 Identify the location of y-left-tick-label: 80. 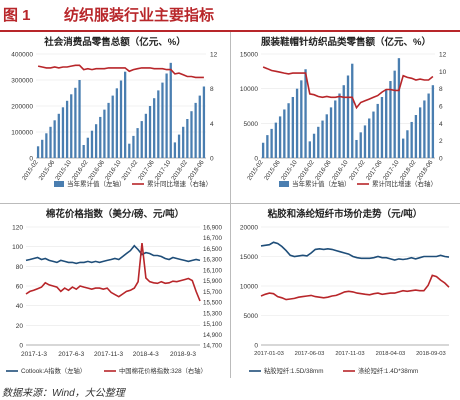
(20, 267).